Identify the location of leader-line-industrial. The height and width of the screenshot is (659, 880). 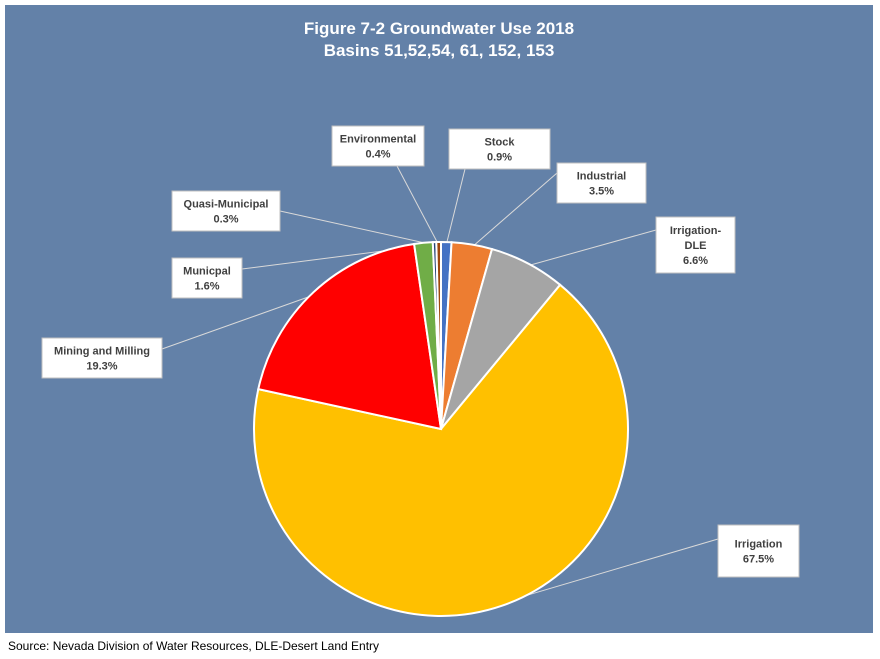
(514, 210).